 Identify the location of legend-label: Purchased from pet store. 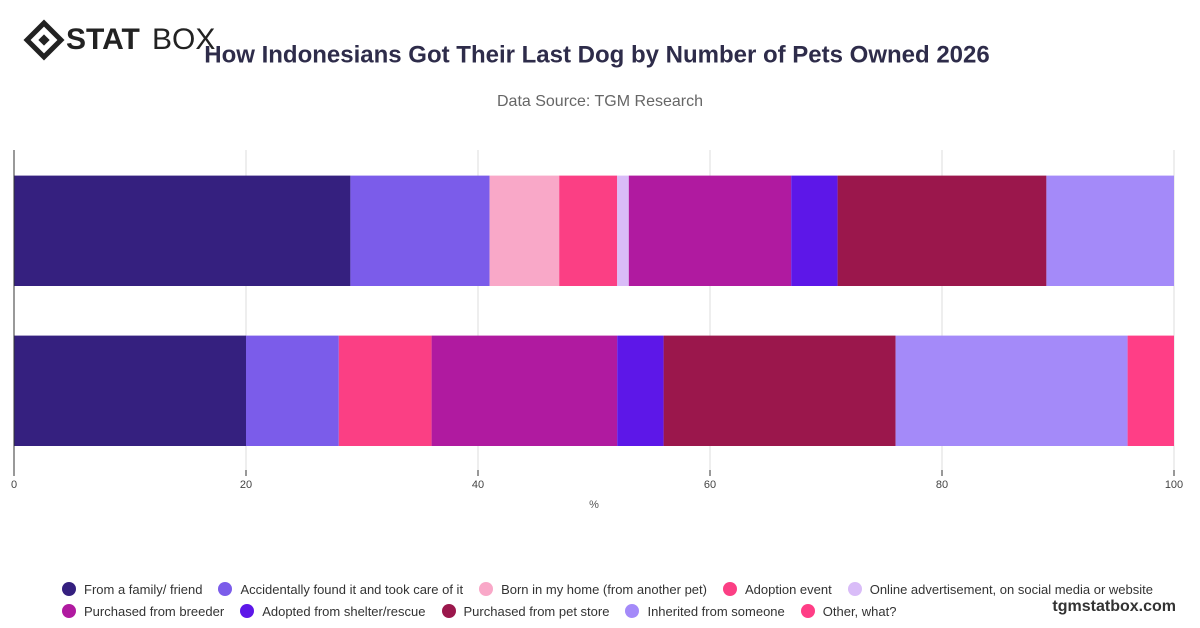
(536, 611).